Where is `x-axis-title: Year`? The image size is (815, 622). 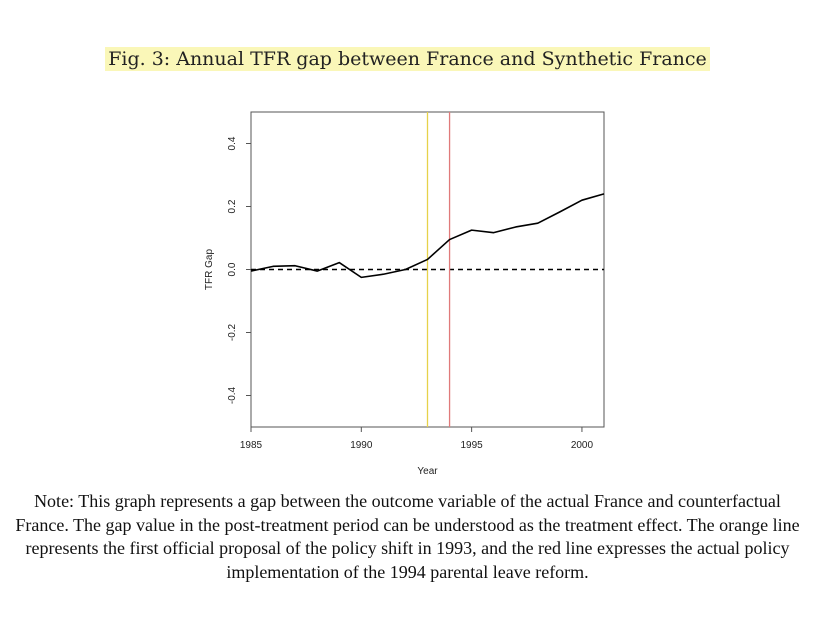 x-axis-title: Year is located at coordinates (427, 471).